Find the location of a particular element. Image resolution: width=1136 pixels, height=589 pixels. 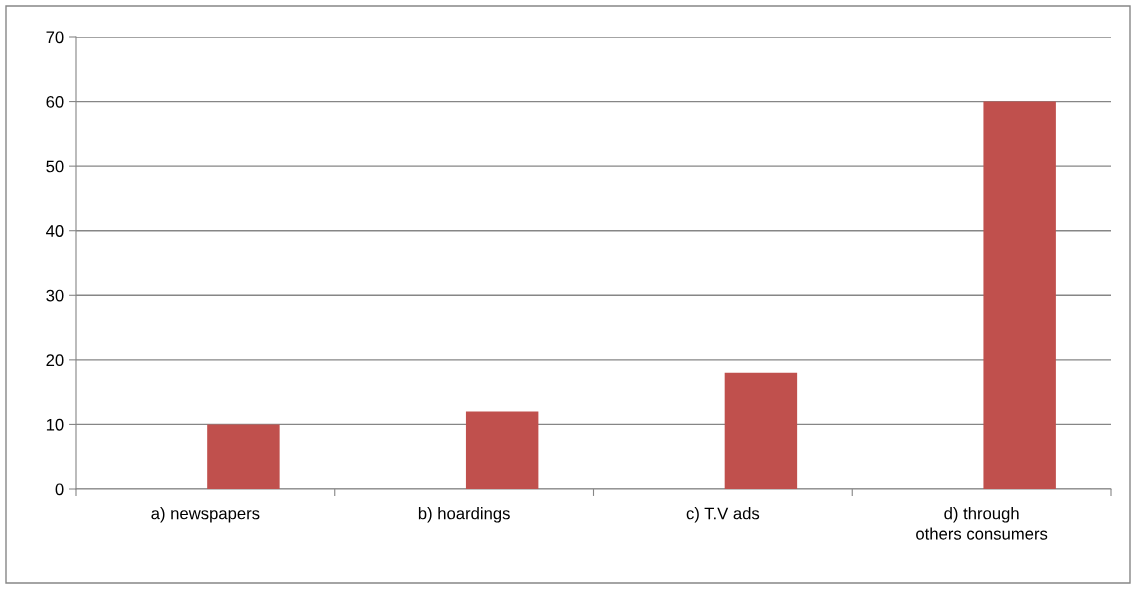

y-tick-label: 60 is located at coordinates (55, 101).